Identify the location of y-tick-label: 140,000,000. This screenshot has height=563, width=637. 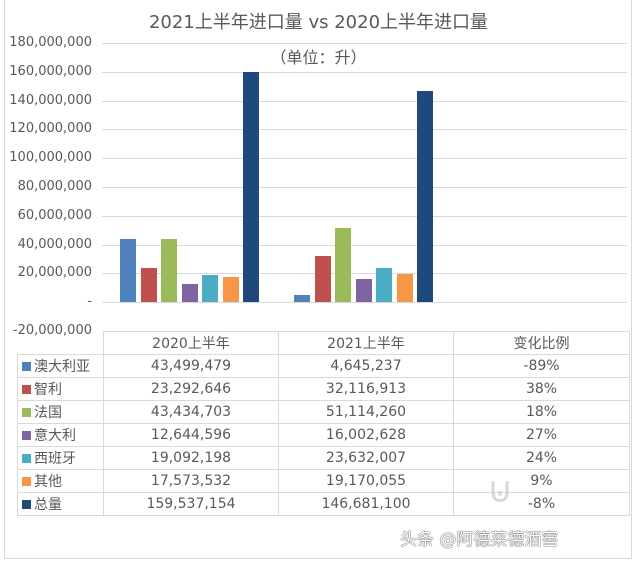
(50, 100).